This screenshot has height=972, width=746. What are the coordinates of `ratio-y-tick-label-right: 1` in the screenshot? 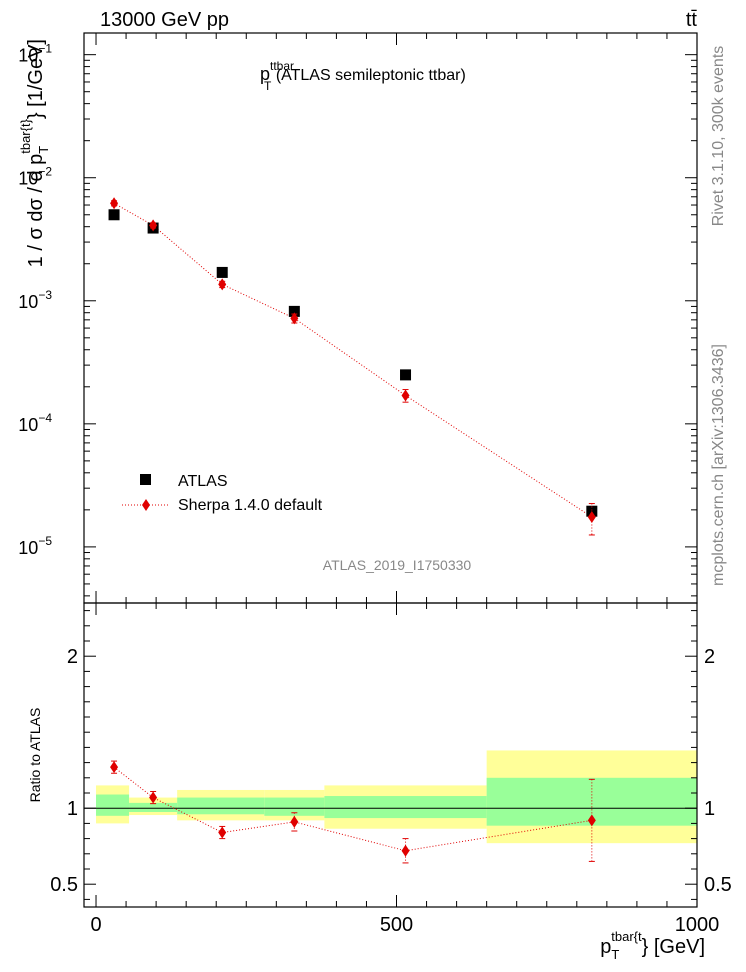 It's located at (709, 809).